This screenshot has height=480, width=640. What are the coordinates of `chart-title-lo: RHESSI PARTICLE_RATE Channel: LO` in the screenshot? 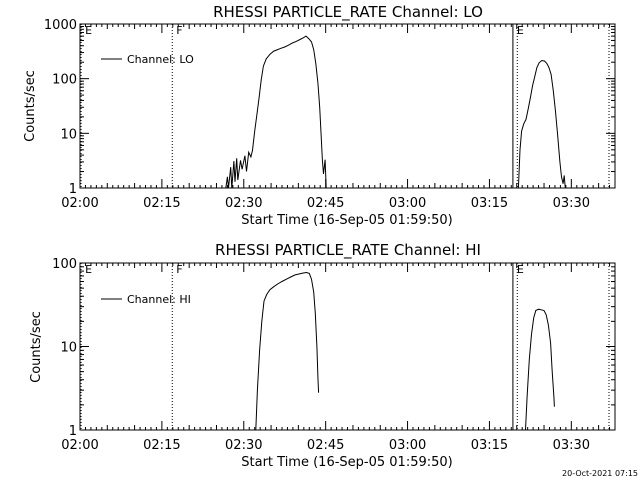 It's located at (348, 12).